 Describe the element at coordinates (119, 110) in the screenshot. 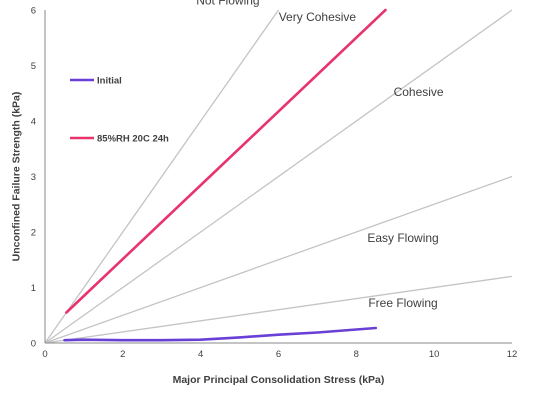

I see `legend: Initial 85%RH 20C 24h` at that location.